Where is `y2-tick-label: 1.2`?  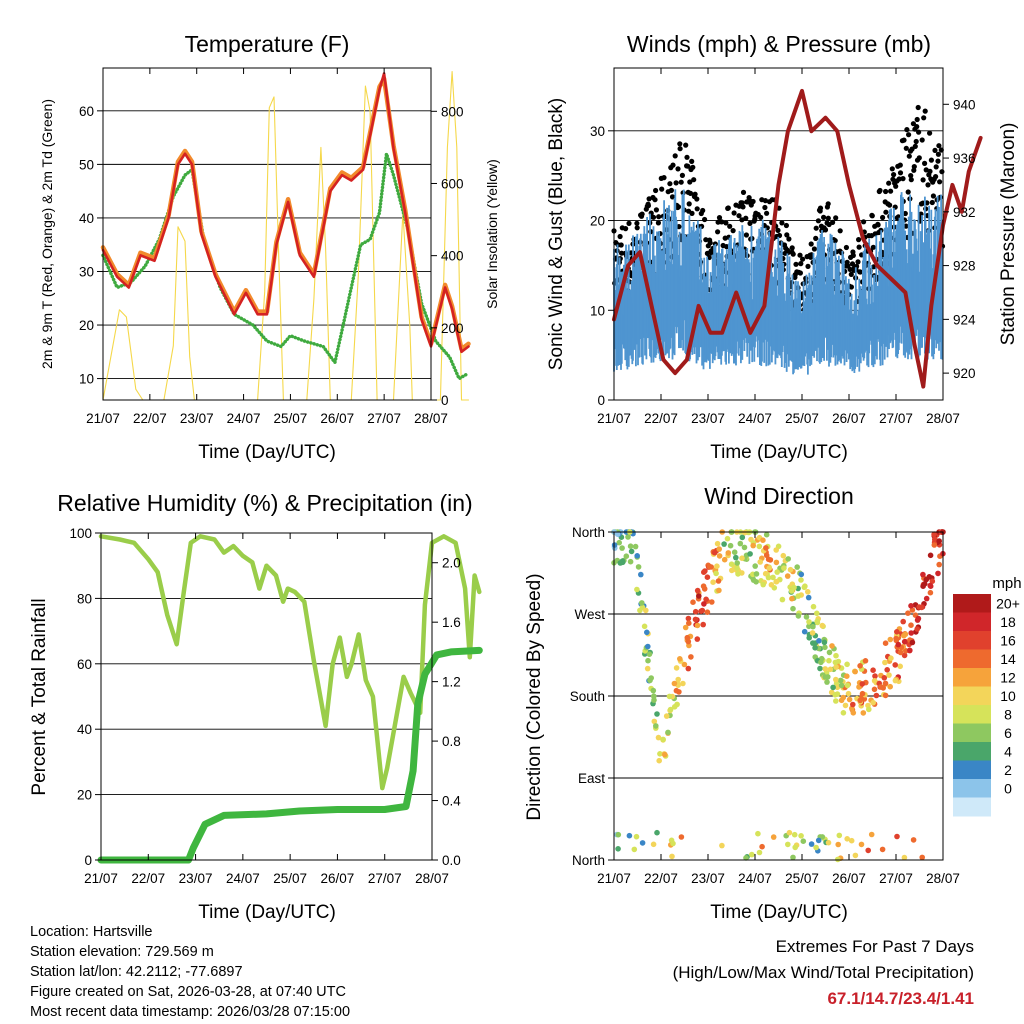 y2-tick-label: 1.2 is located at coordinates (451, 682).